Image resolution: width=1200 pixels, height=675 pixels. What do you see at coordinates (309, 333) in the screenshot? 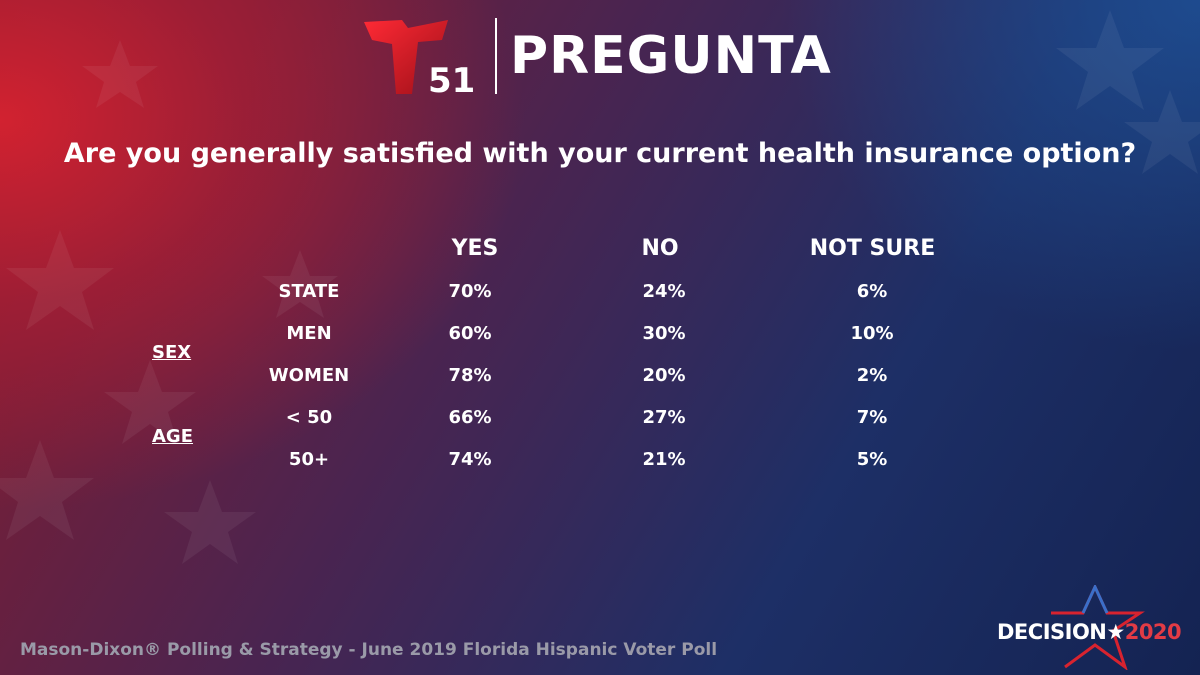
I see `row-label-men: MEN` at bounding box center [309, 333].